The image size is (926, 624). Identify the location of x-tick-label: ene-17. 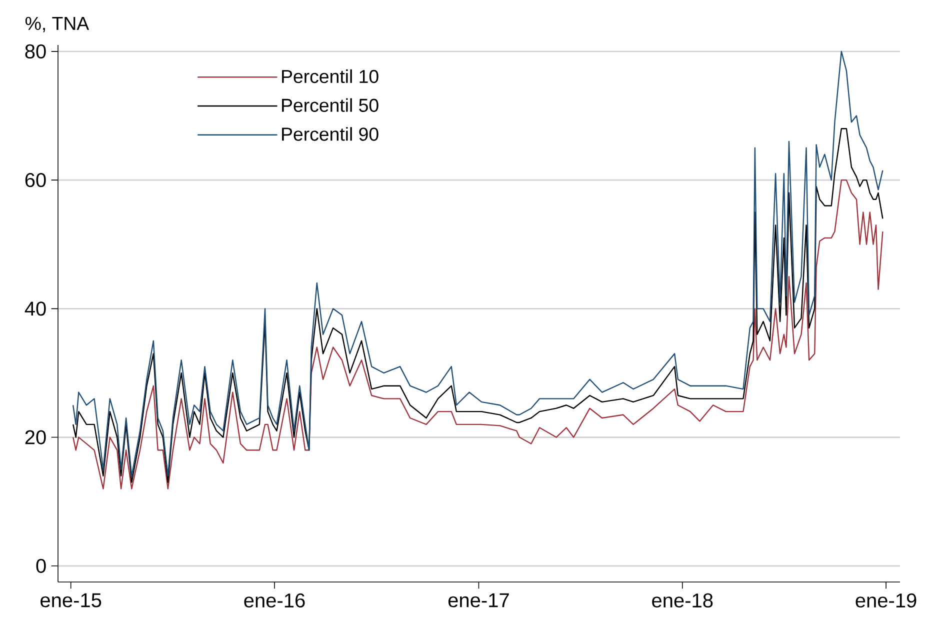
(478, 600).